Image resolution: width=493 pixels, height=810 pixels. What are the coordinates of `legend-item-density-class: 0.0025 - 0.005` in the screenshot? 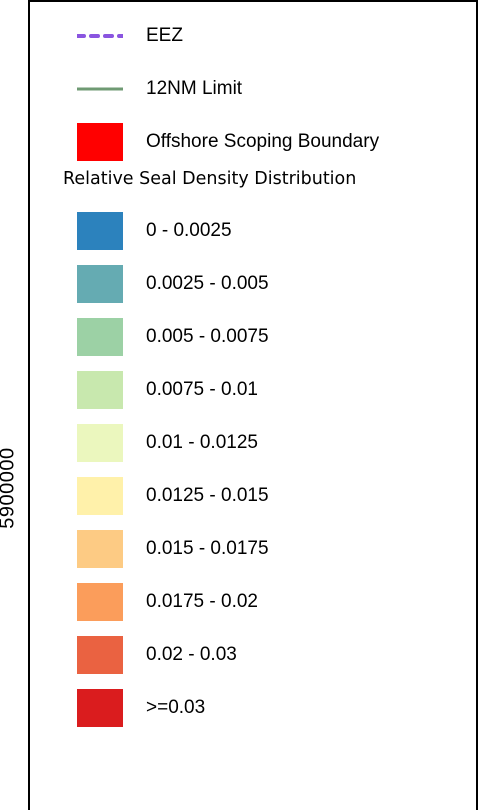 It's located at (173, 284).